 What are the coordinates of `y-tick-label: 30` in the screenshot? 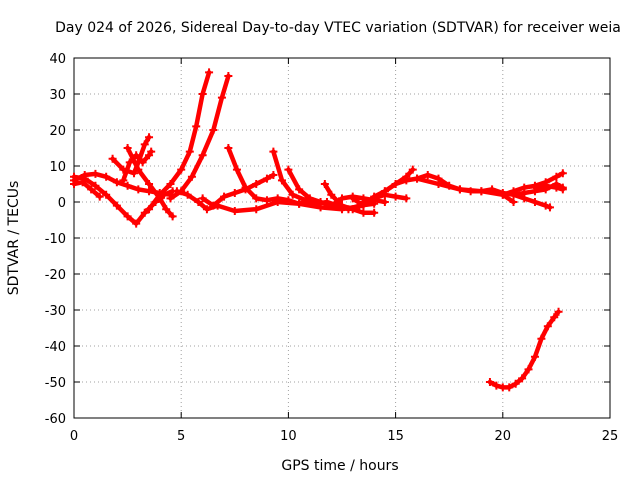 It's located at (57, 95).